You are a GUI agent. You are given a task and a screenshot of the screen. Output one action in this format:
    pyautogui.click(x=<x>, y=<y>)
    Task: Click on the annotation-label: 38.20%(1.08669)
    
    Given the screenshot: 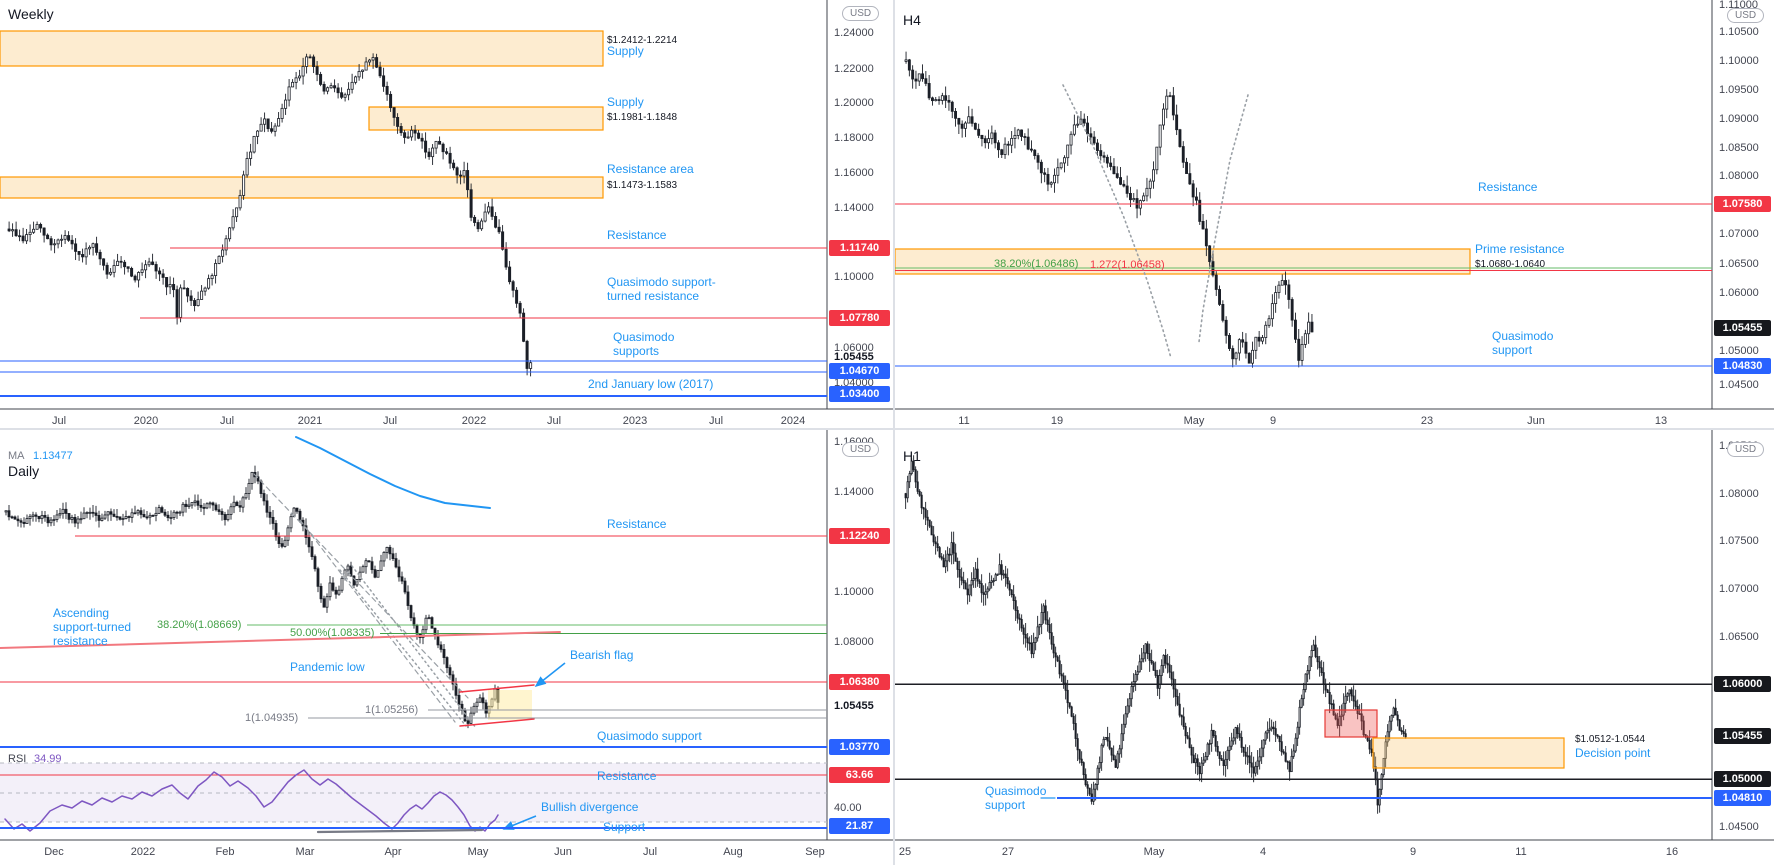 What is the action you would take?
    pyautogui.click(x=199, y=625)
    